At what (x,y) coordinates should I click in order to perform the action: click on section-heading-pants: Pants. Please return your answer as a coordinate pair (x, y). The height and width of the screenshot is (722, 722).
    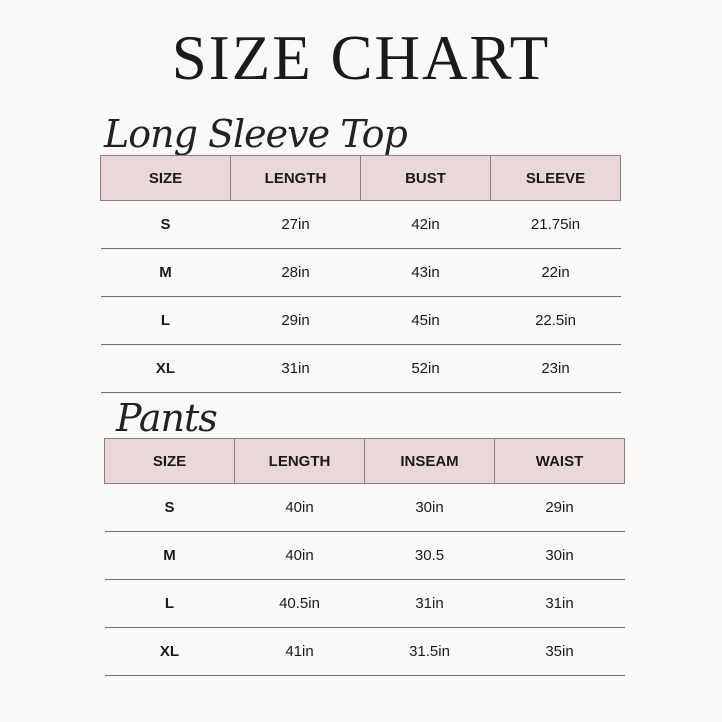
    Looking at the image, I should click on (167, 418).